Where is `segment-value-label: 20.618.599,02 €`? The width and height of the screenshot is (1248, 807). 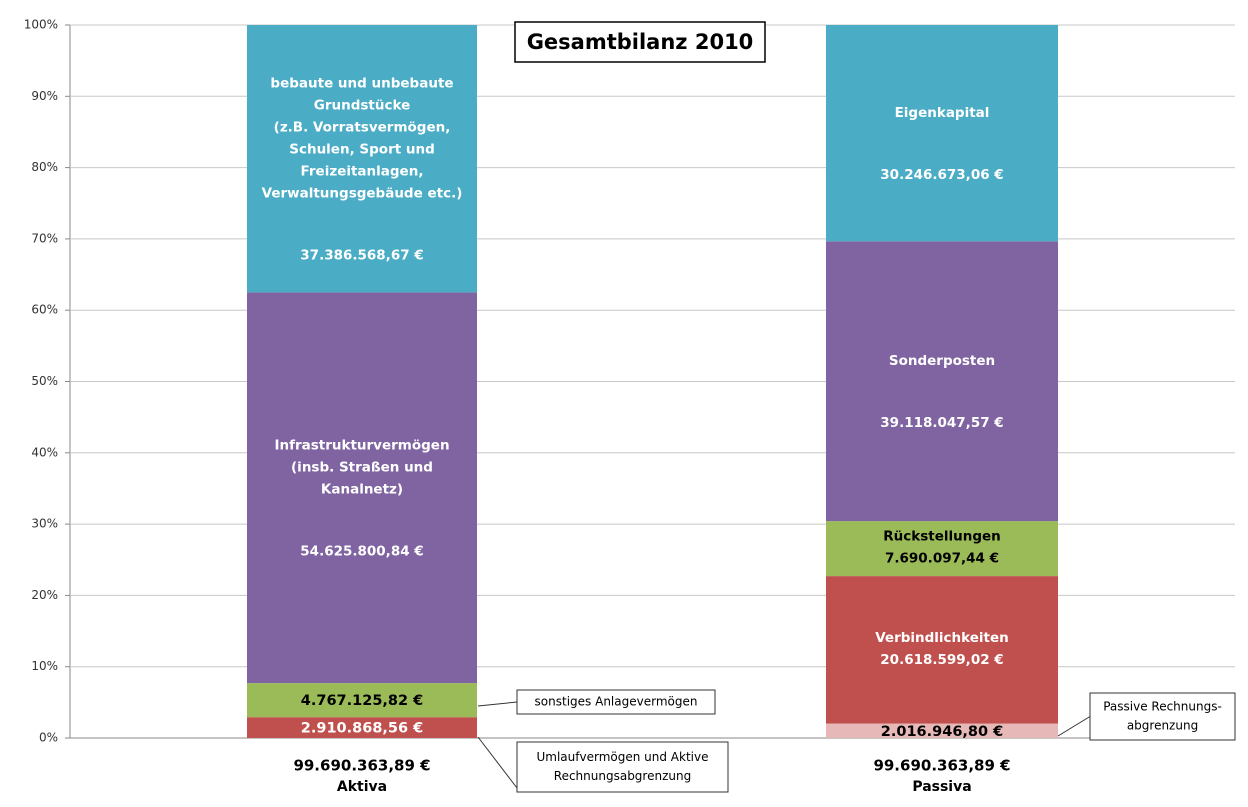 segment-value-label: 20.618.599,02 € is located at coordinates (941, 660).